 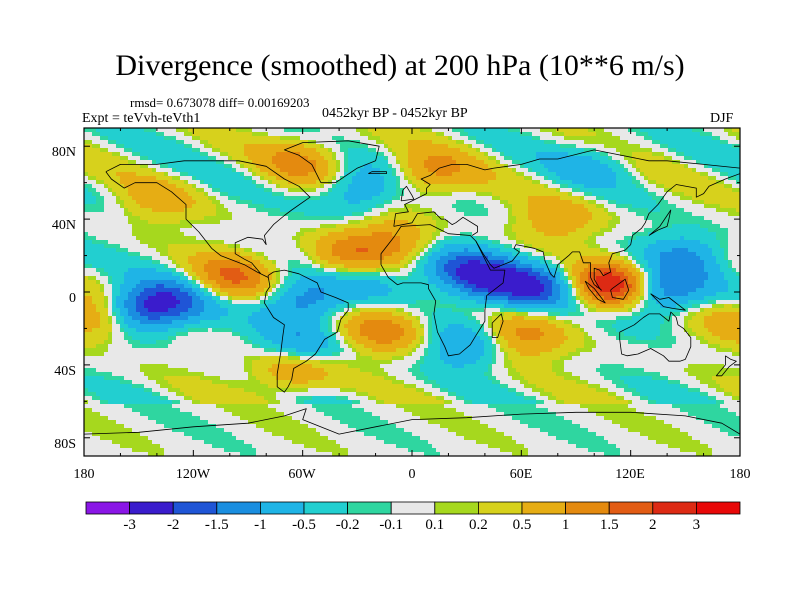 I want to click on y-tick-eq: 0, so click(x=72, y=298).